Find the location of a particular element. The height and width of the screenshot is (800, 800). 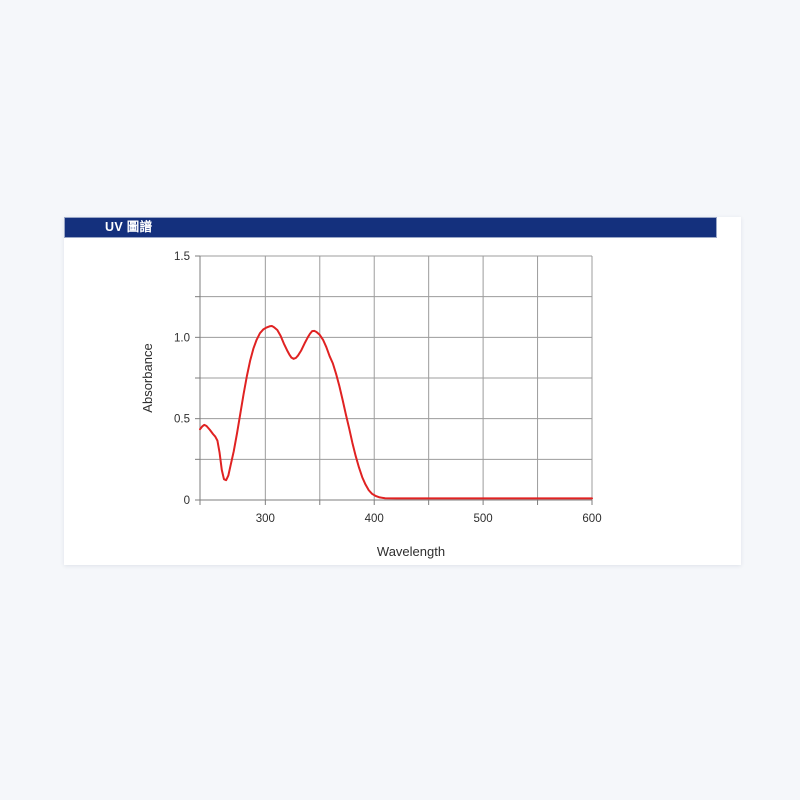

x-tick-label: 600 is located at coordinates (591, 519).